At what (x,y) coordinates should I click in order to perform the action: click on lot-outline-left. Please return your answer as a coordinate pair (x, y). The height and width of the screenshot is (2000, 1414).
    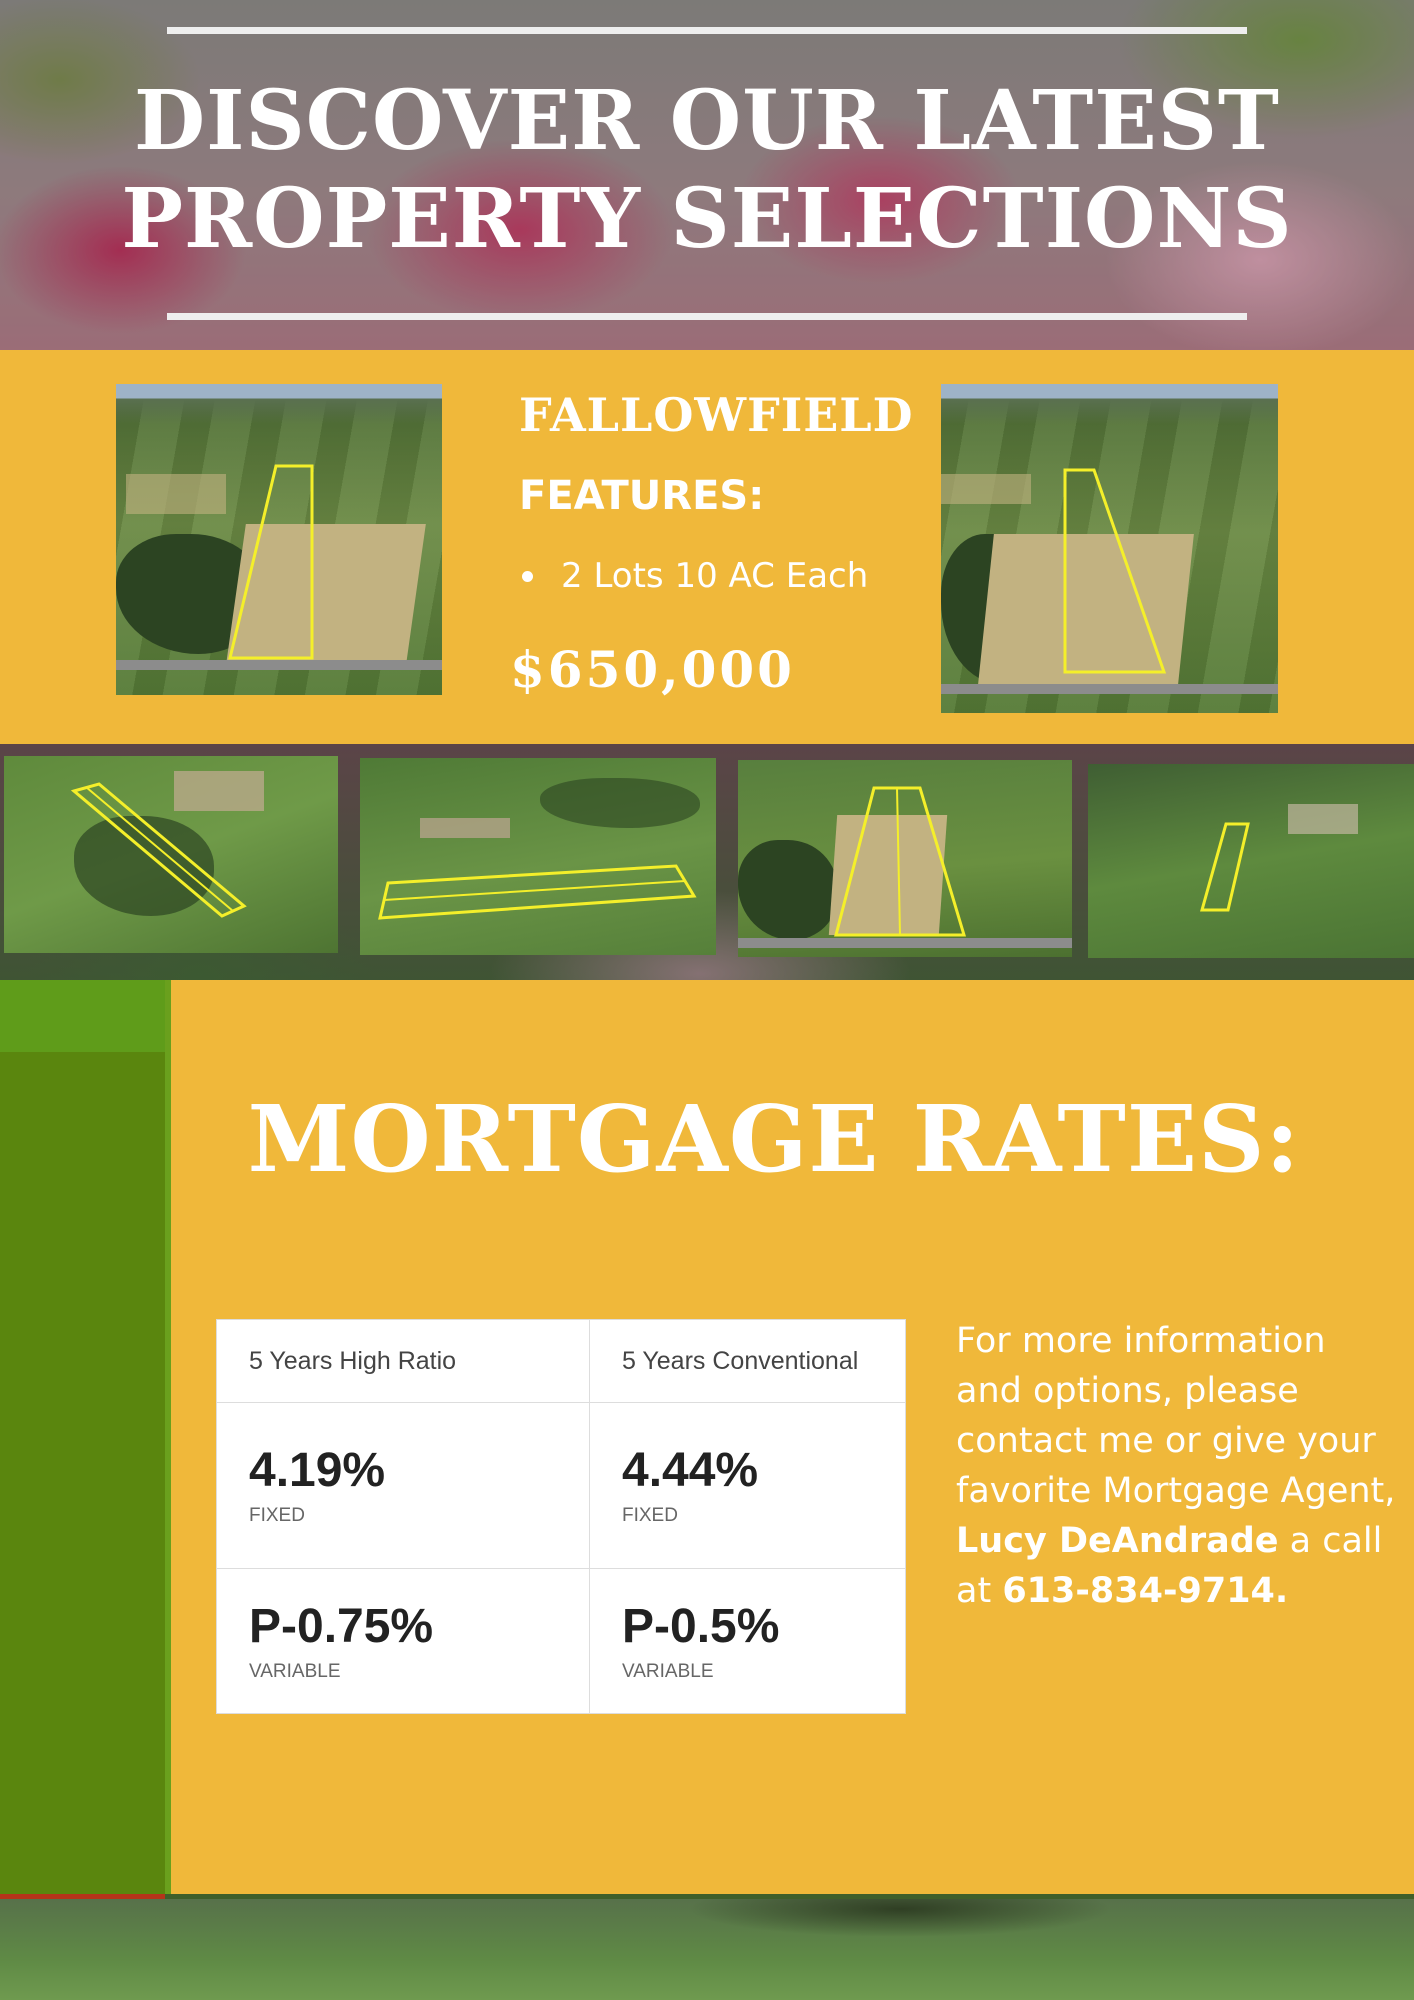
    Looking at the image, I should click on (271, 562).